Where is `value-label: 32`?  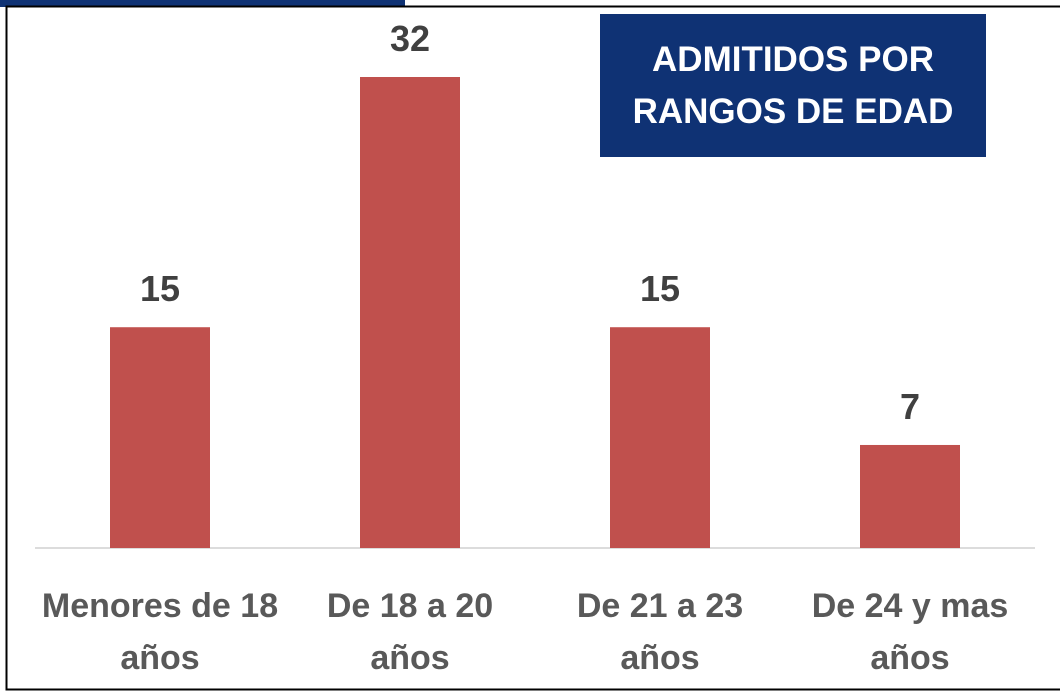 value-label: 32 is located at coordinates (410, 38).